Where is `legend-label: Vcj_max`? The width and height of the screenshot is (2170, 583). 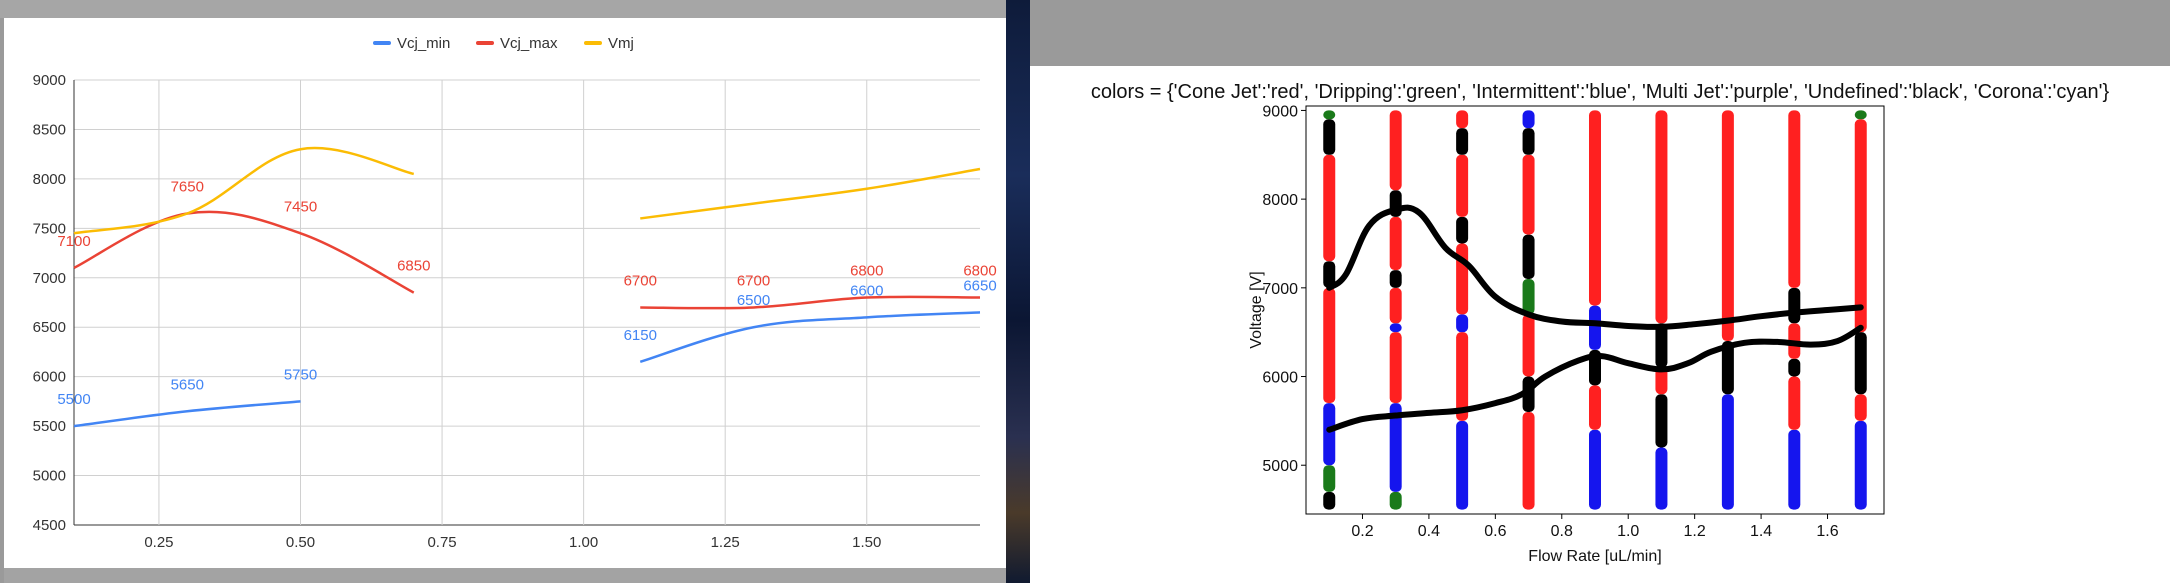 legend-label: Vcj_max is located at coordinates (529, 43).